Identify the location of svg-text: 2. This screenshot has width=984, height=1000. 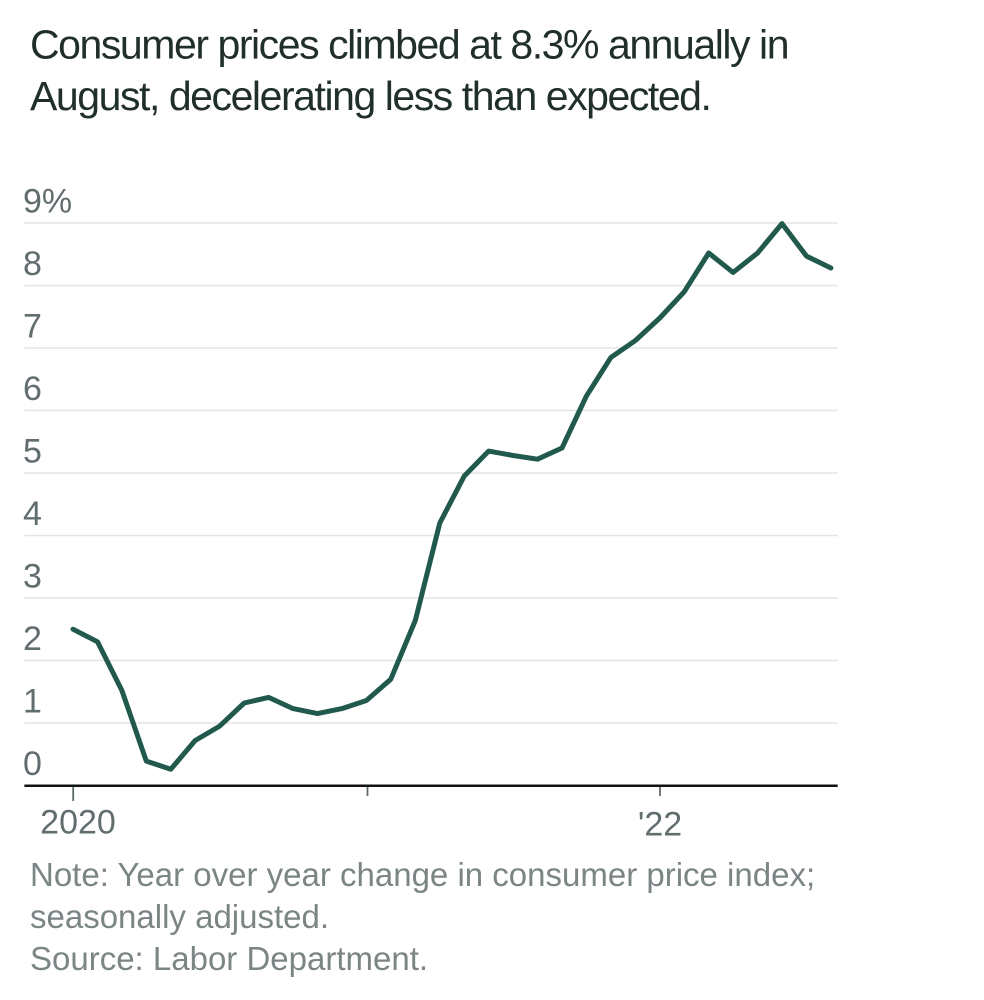
(32, 639).